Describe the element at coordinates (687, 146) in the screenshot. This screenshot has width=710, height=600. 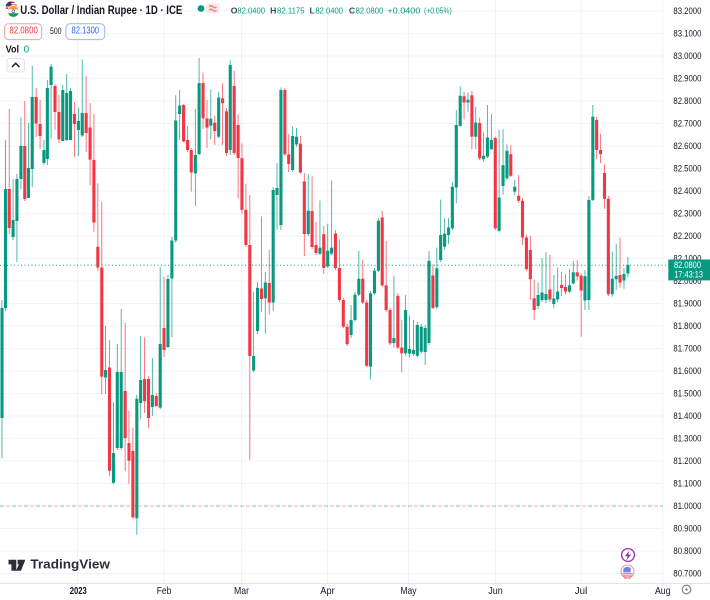
I see `svg-text: 82.6000` at that location.